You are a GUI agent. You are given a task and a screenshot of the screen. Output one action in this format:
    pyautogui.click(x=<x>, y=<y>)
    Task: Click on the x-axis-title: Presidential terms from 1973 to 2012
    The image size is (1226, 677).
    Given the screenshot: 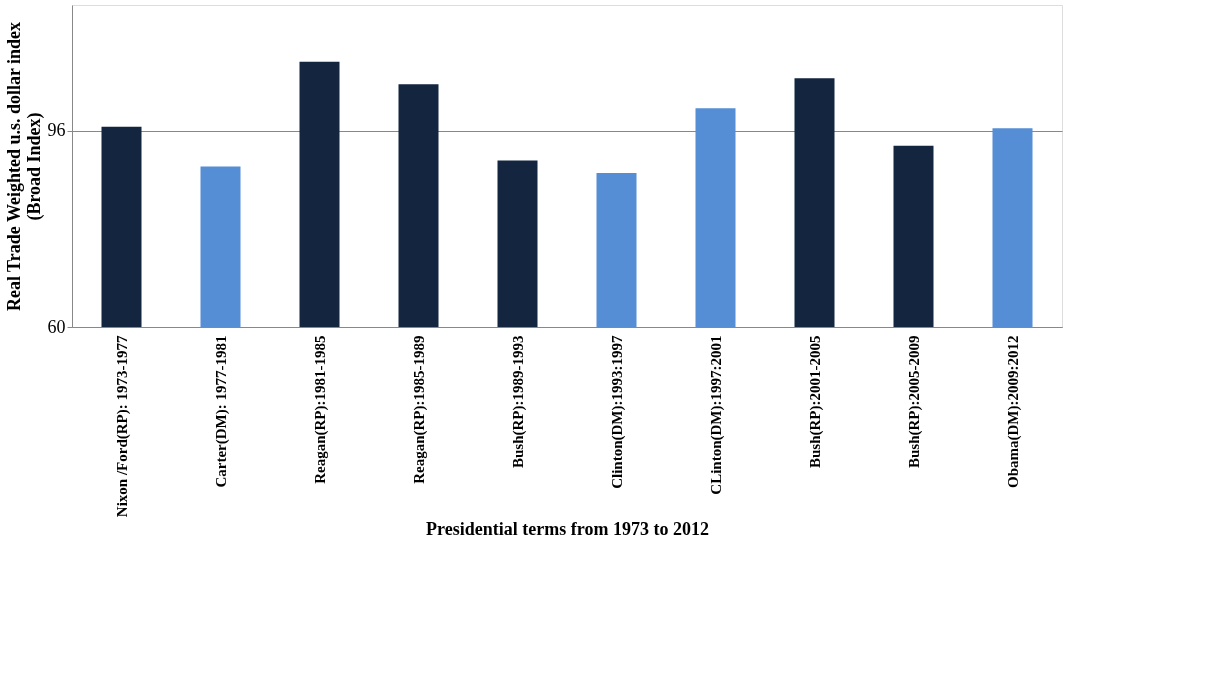 What is the action you would take?
    pyautogui.click(x=567, y=529)
    